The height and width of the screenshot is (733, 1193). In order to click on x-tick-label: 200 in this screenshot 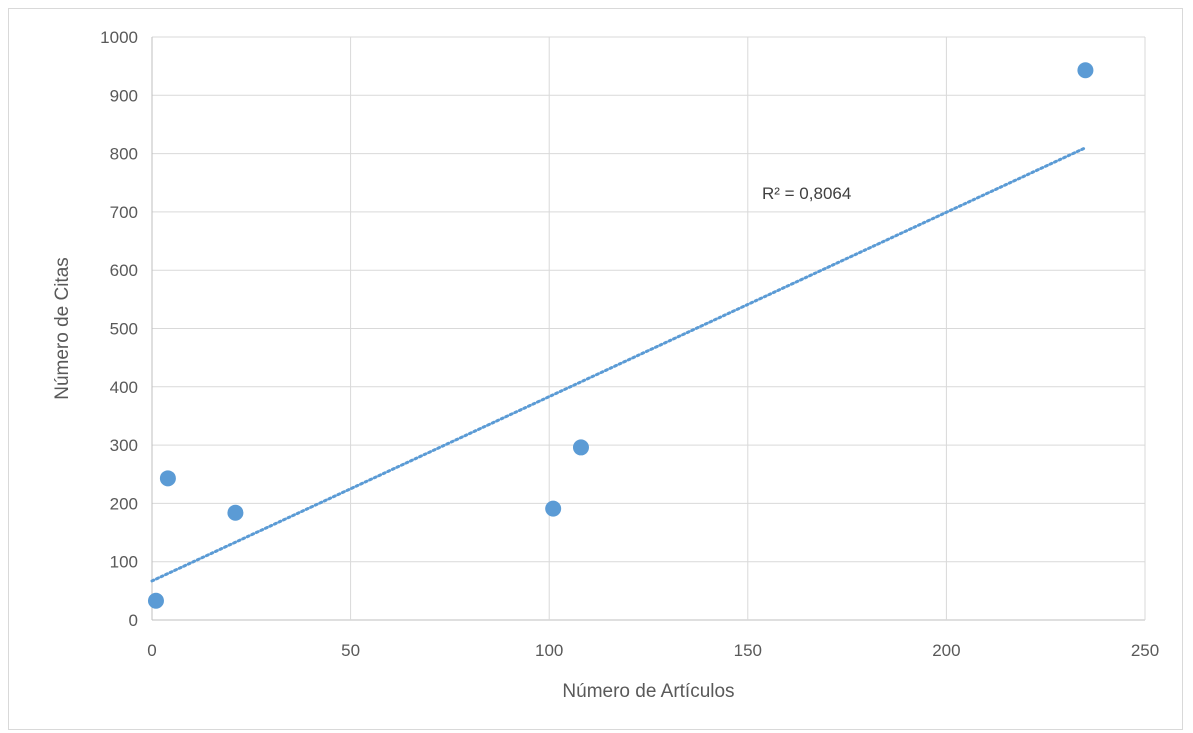, I will do `click(946, 650)`.